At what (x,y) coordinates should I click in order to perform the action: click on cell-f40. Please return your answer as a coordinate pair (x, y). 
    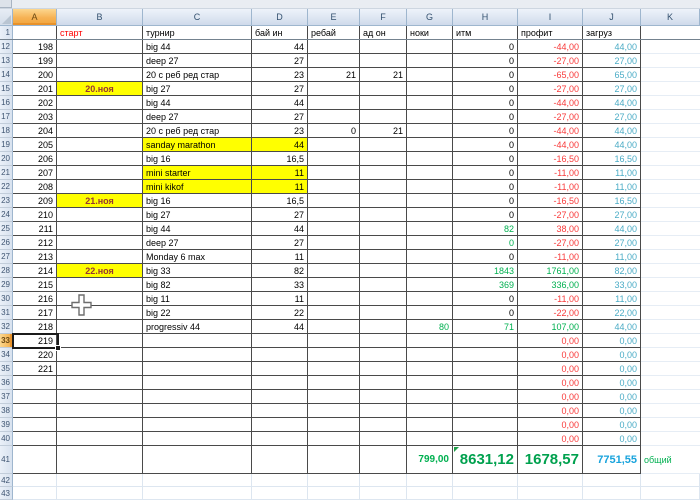
    Looking at the image, I should click on (383, 439).